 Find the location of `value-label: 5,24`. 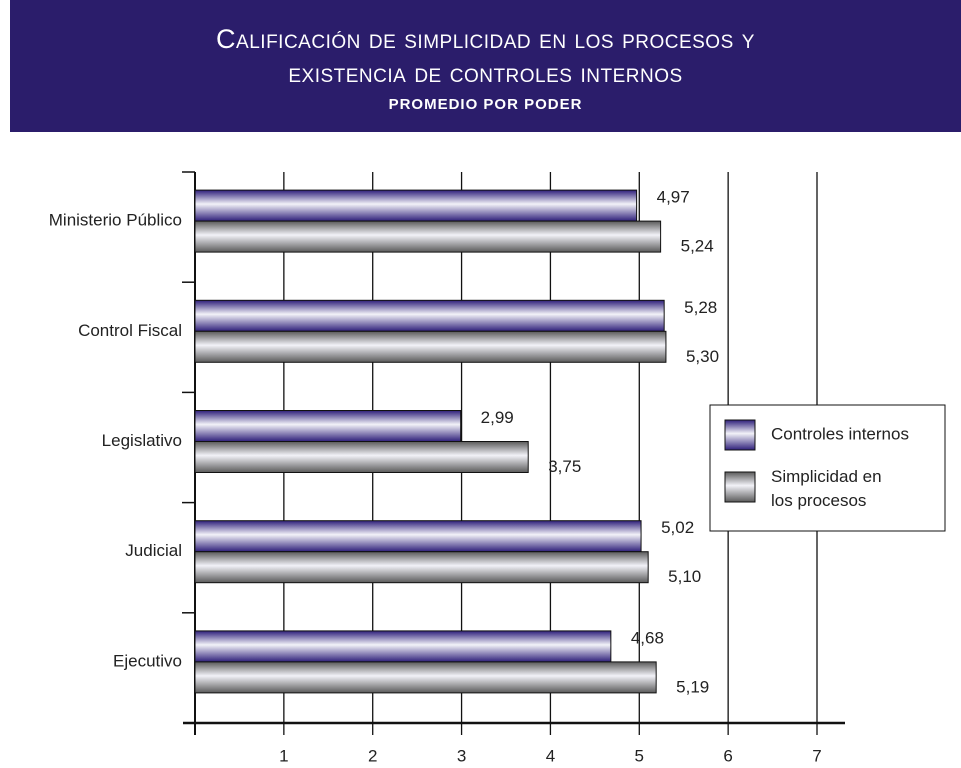

value-label: 5,24 is located at coordinates (697, 246).